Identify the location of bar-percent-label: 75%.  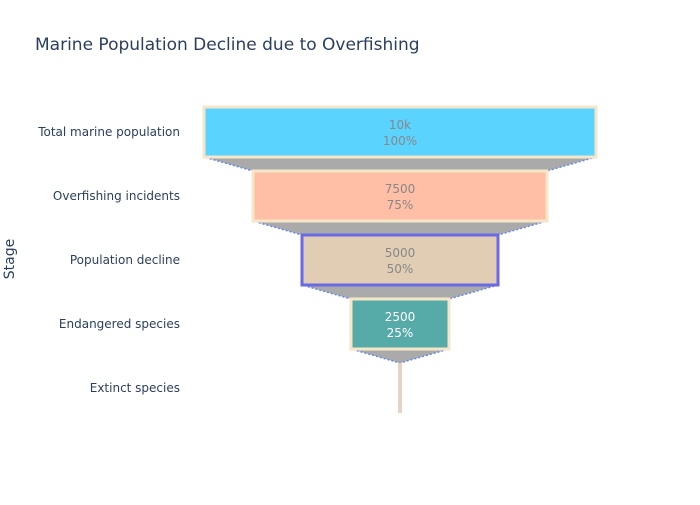
(400, 205).